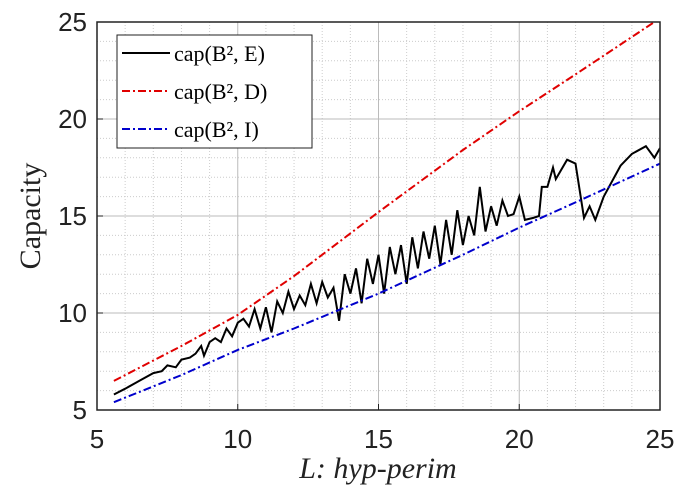  Describe the element at coordinates (97, 439) in the screenshot. I see `x-tick-label: 5` at that location.